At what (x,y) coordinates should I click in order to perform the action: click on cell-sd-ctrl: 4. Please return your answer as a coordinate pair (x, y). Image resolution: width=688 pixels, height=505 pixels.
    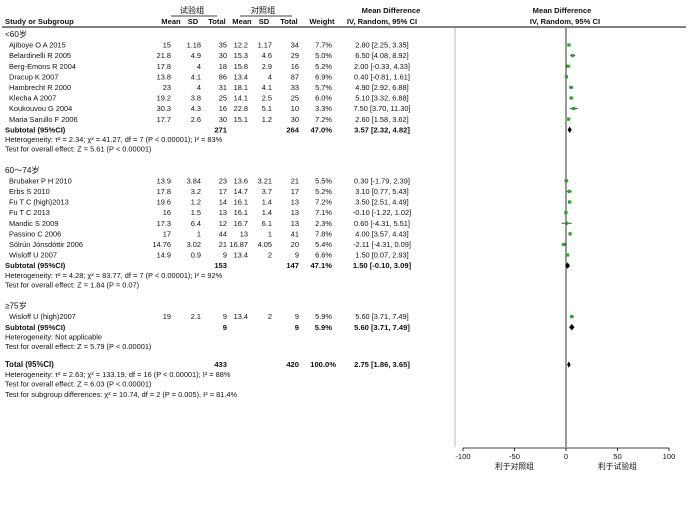
    Looking at the image, I should click on (270, 76).